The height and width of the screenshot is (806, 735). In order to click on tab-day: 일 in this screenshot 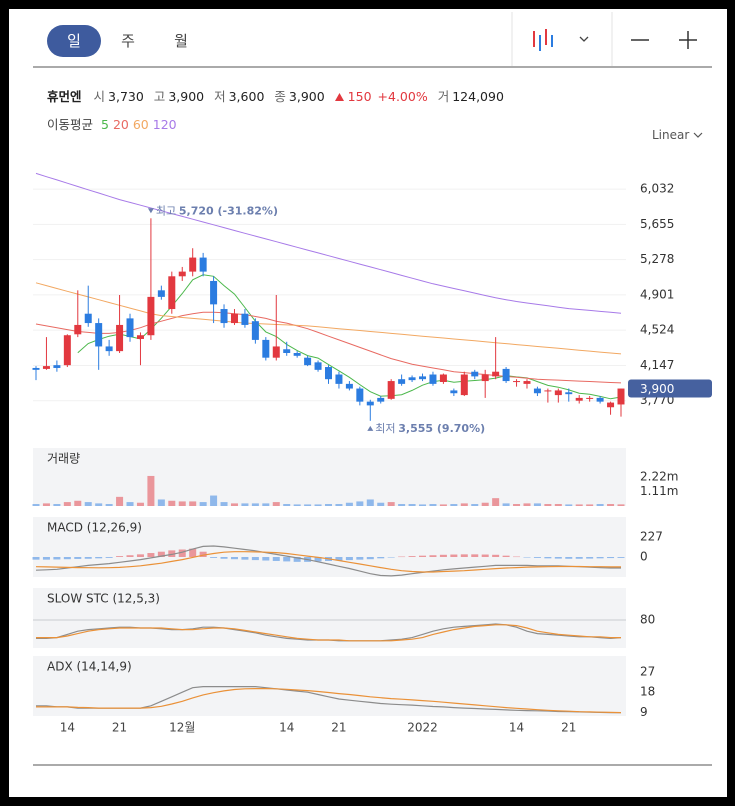, I will do `click(74, 41)`.